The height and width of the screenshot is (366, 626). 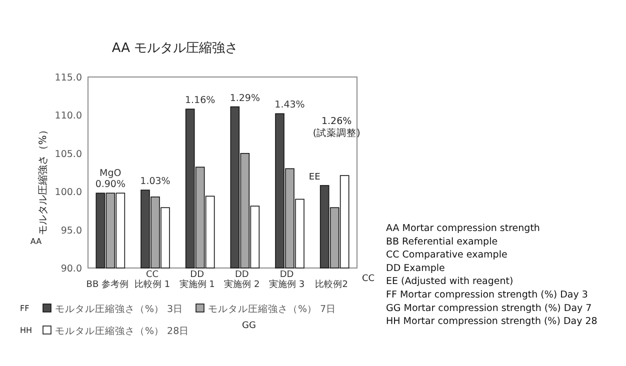 I want to click on y-tick-label: 110.0, so click(x=68, y=116).